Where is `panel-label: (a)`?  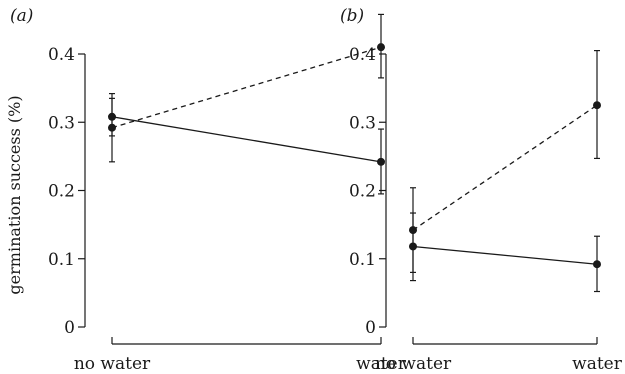
panel-label: (a) is located at coordinates (21, 16).